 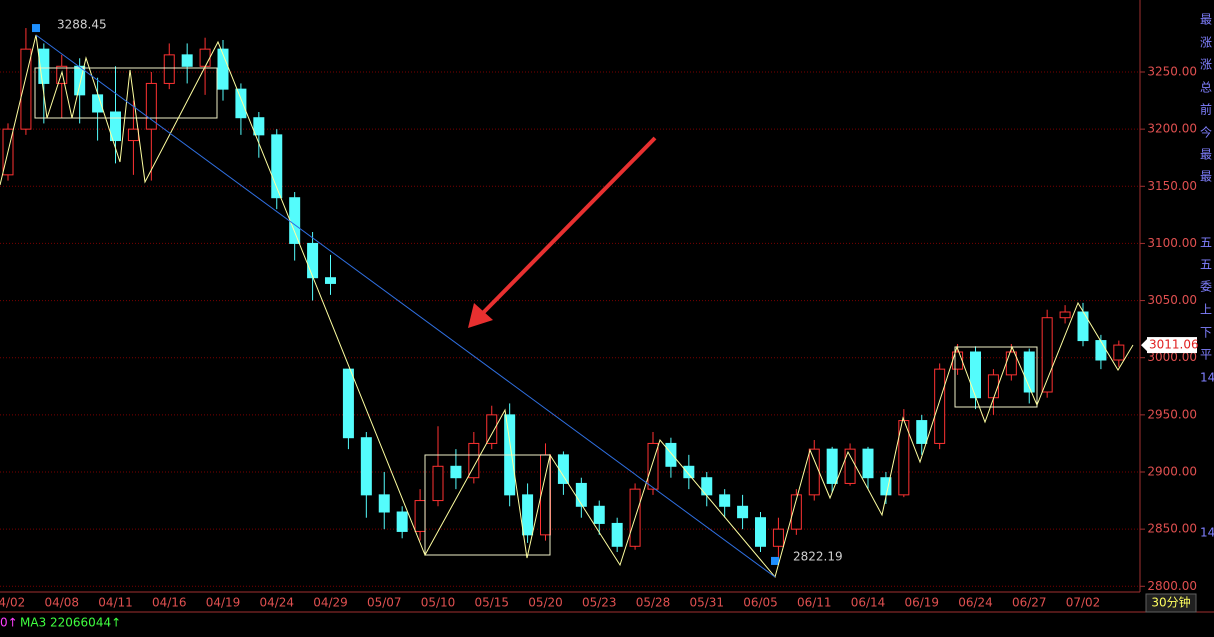 What do you see at coordinates (1172, 529) in the screenshot?
I see `y-tick-label: 2850.00` at bounding box center [1172, 529].